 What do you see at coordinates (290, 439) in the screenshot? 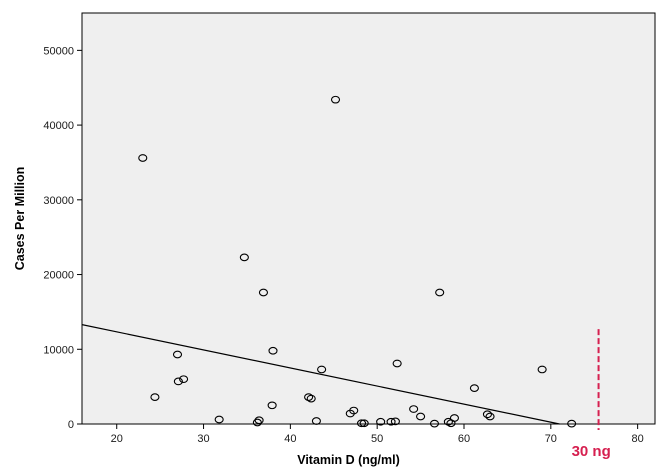
I see `x-tick-label: 40` at bounding box center [290, 439].